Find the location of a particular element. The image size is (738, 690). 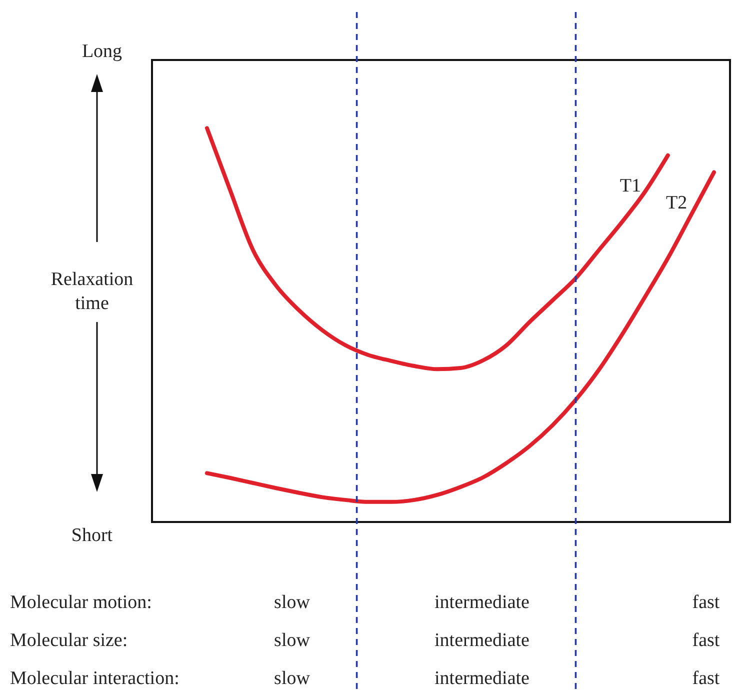

series-label: T1 is located at coordinates (631, 185).